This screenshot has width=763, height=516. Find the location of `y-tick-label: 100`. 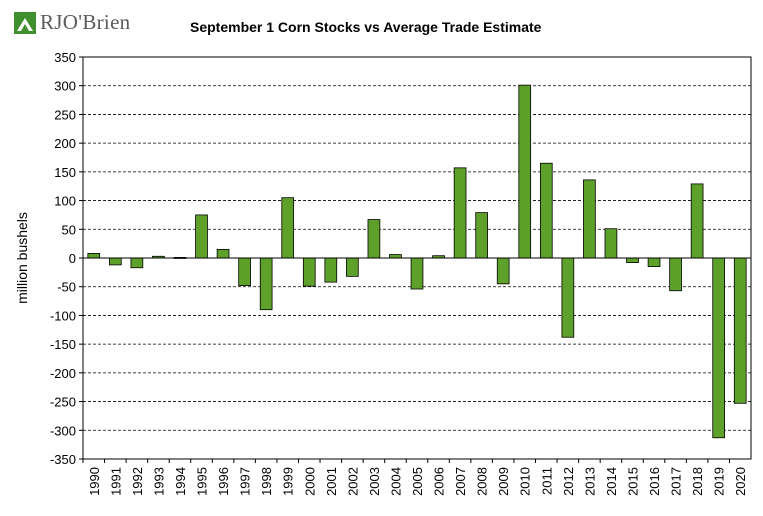

y-tick-label: 100 is located at coordinates (65, 201).